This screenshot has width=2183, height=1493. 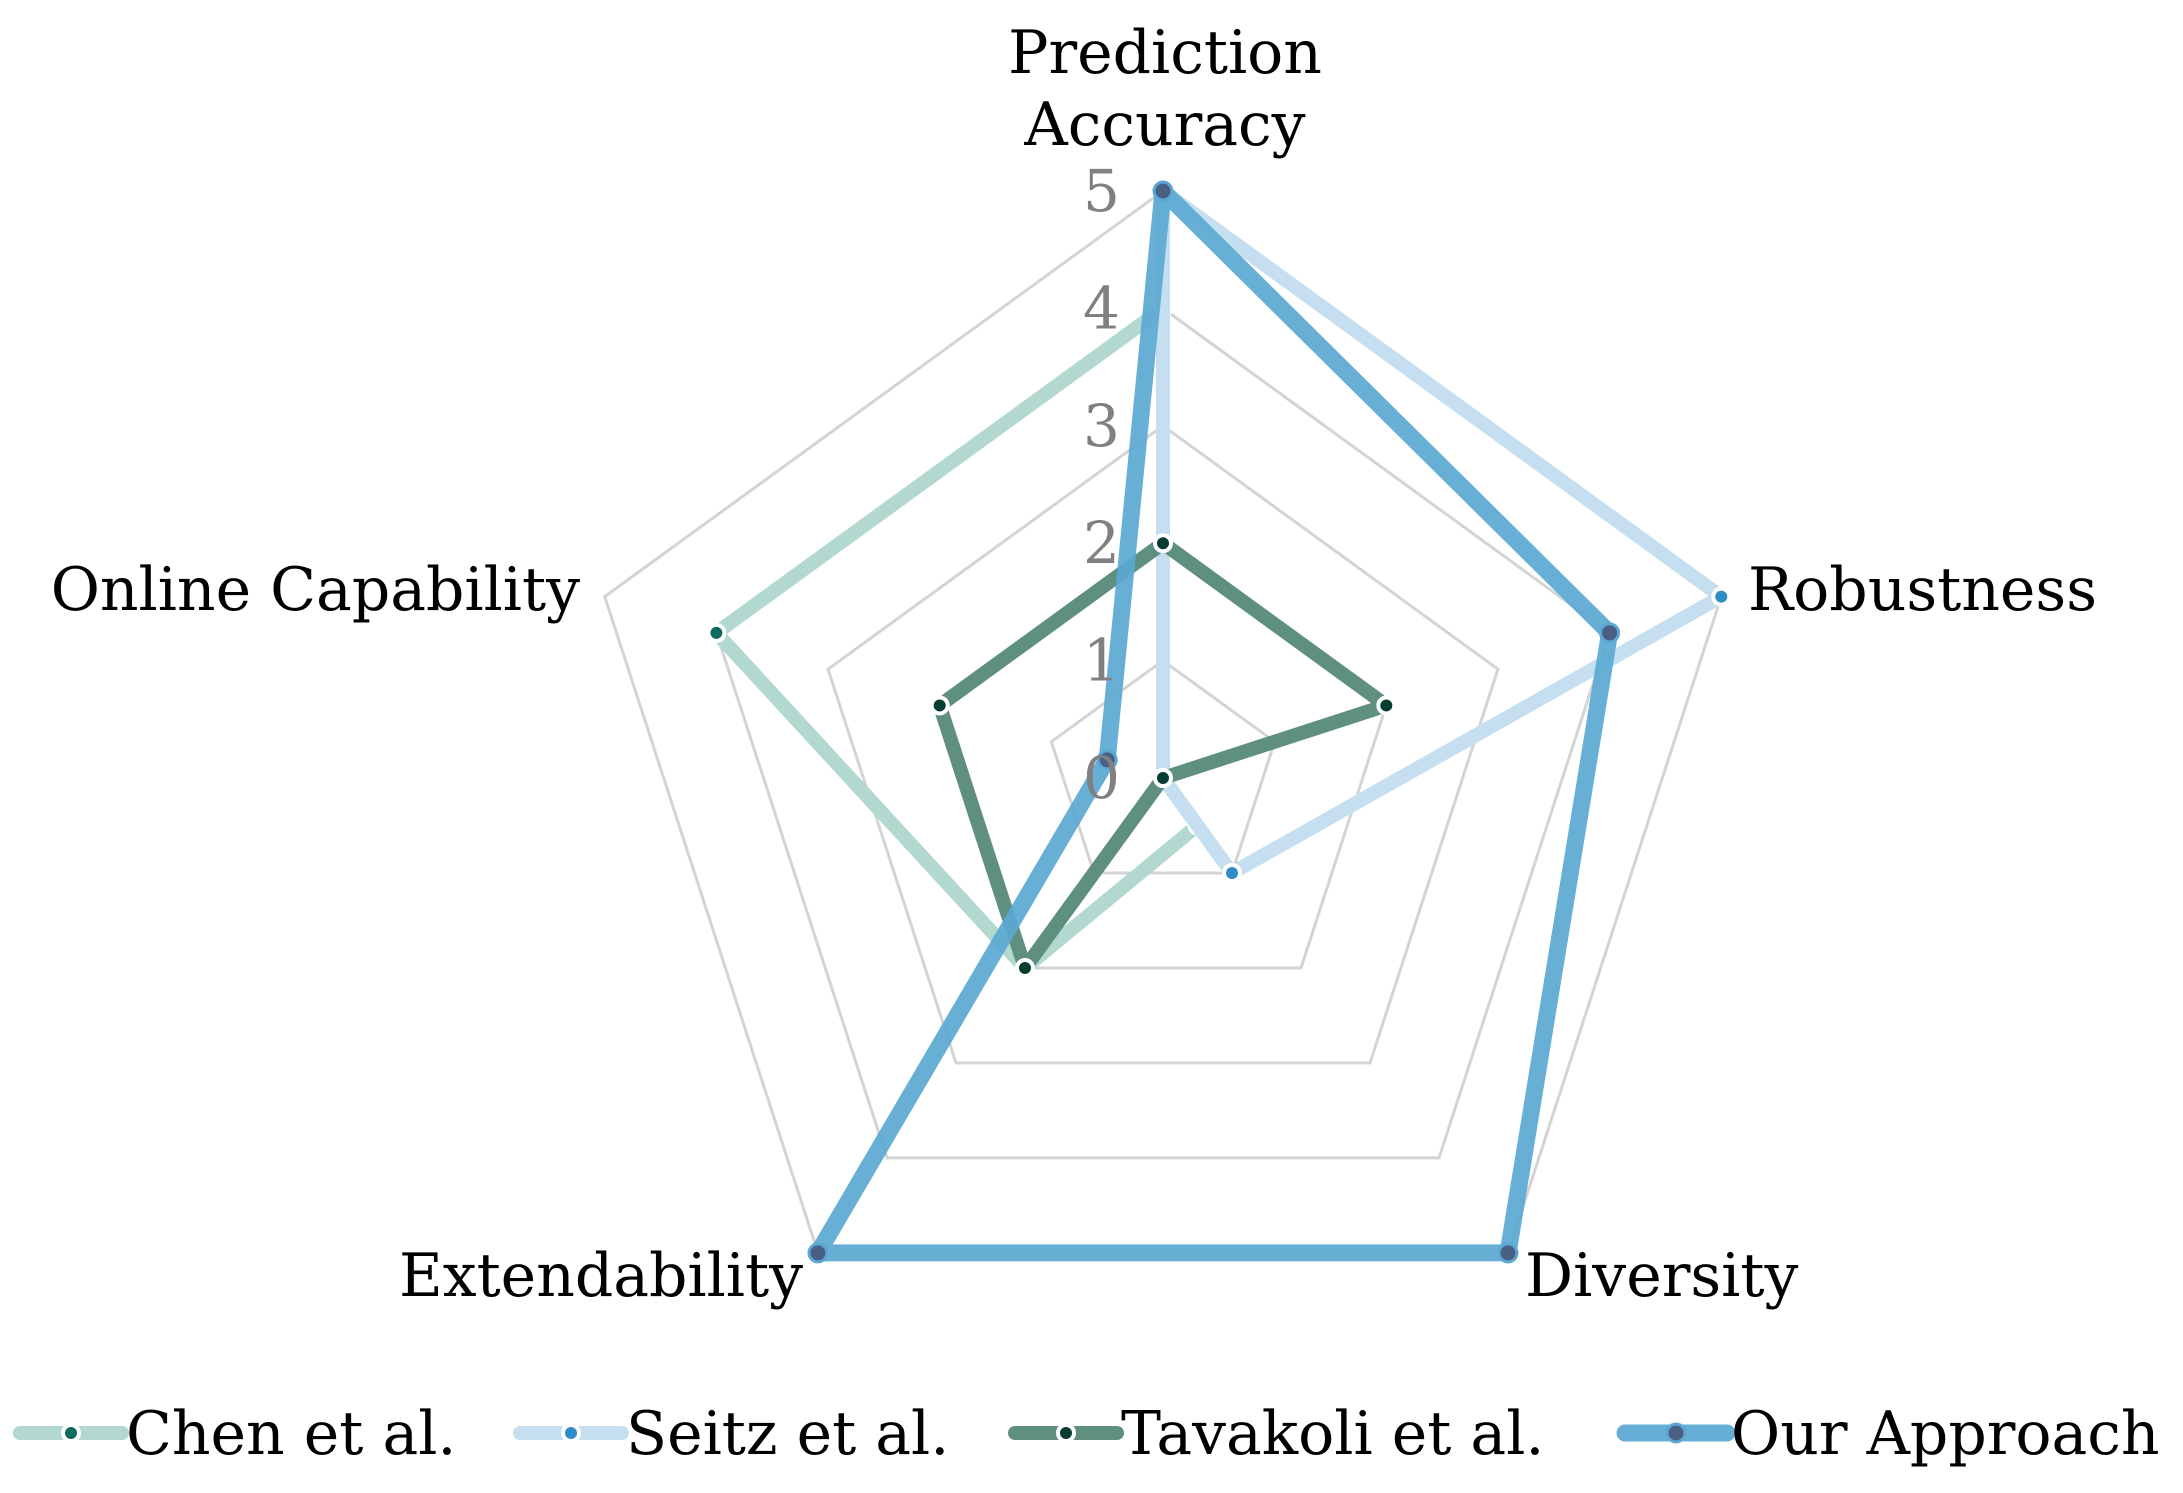 I want to click on tick-label-5: 5, so click(x=1101, y=191).